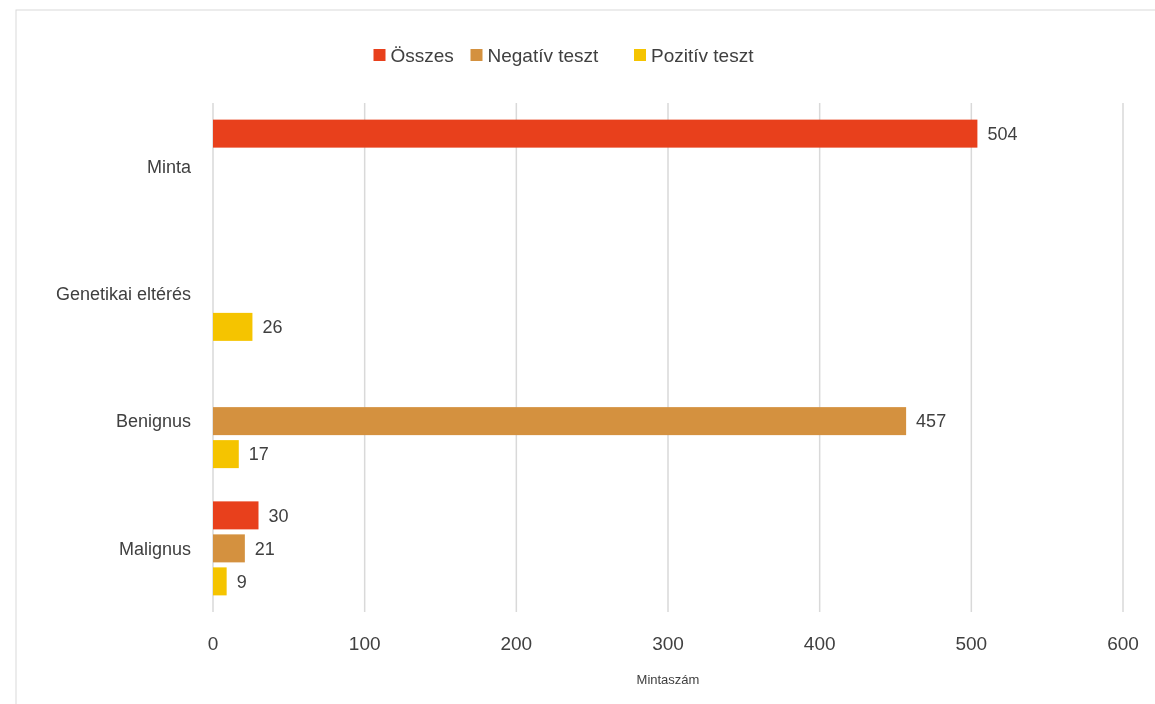 The width and height of the screenshot is (1155, 704). I want to click on x-tick-label: 300, so click(668, 643).